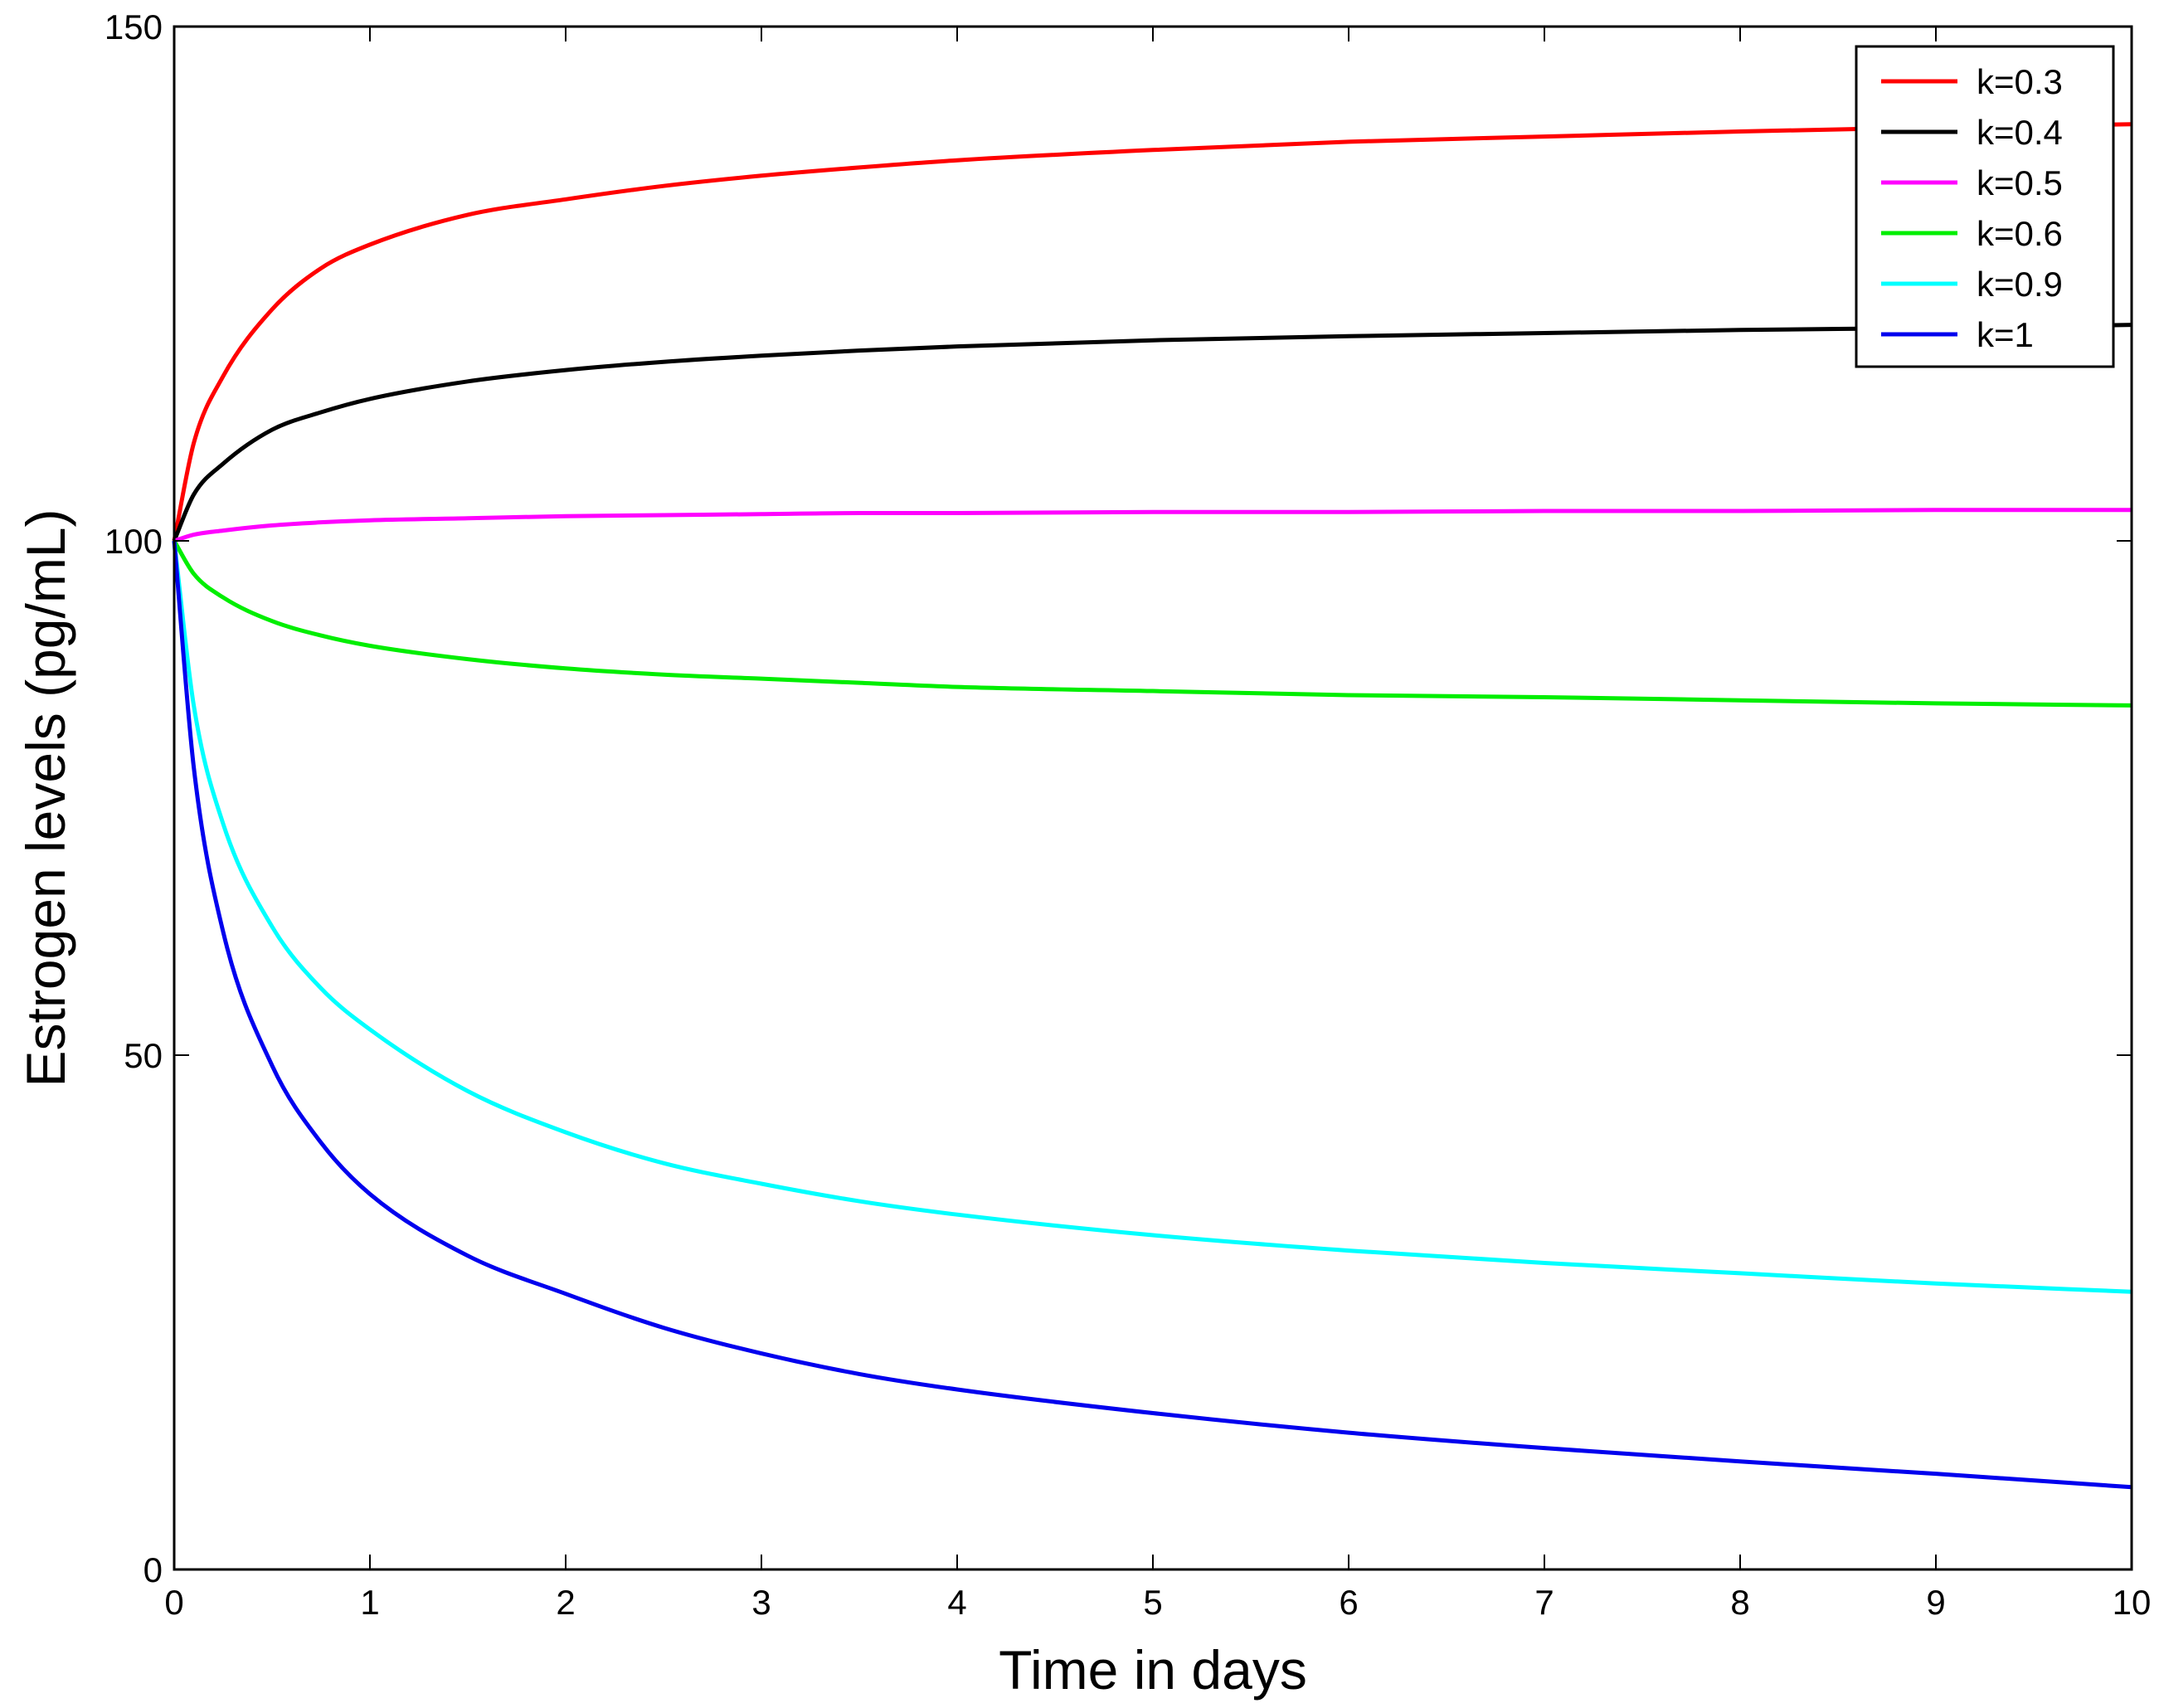 Image resolution: width=2159 pixels, height=1708 pixels. Describe the element at coordinates (173, 1602) in the screenshot. I see `x-tick-label: 0` at that location.